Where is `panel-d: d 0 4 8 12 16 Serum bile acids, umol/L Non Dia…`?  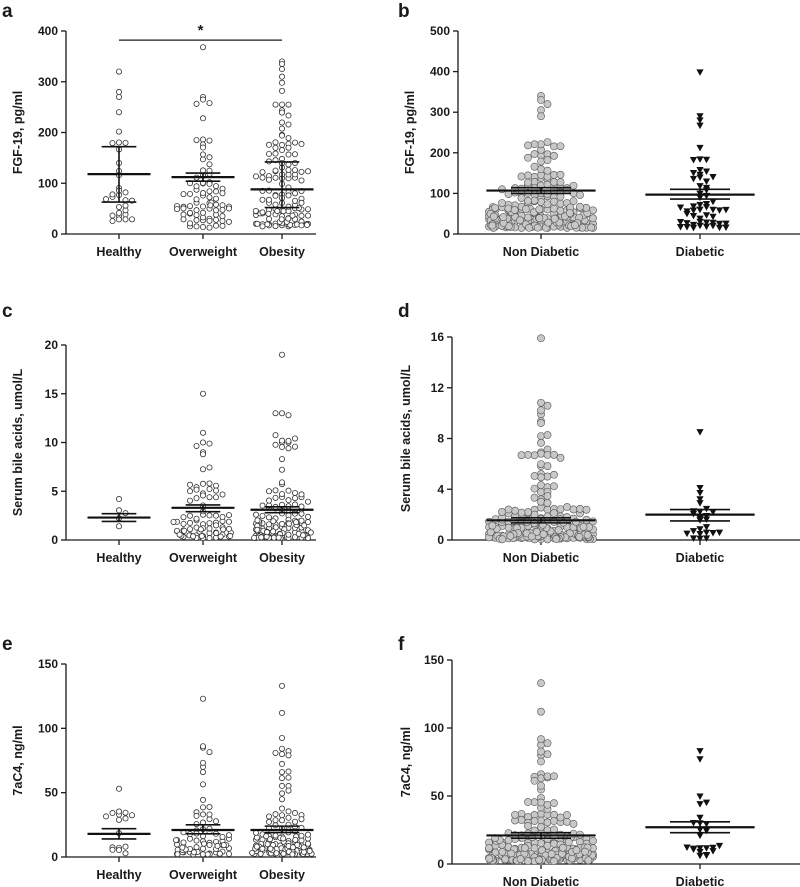 panel-d: d 0 4 8 12 16 Serum bile acids, umol/L Non Dia… is located at coordinates (599, 433).